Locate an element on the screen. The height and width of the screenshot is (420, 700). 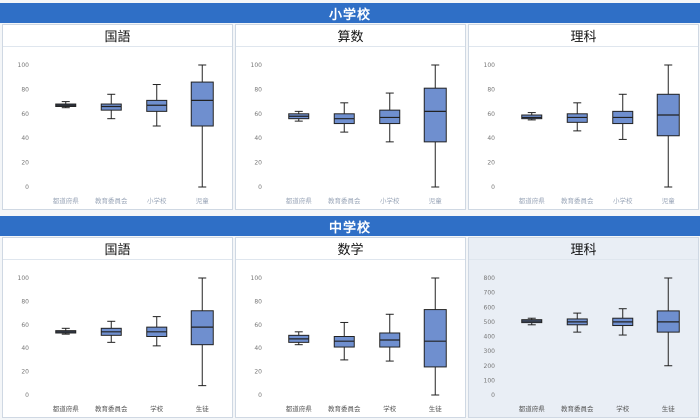
section-title: 小学校 is located at coordinates (349, 15).